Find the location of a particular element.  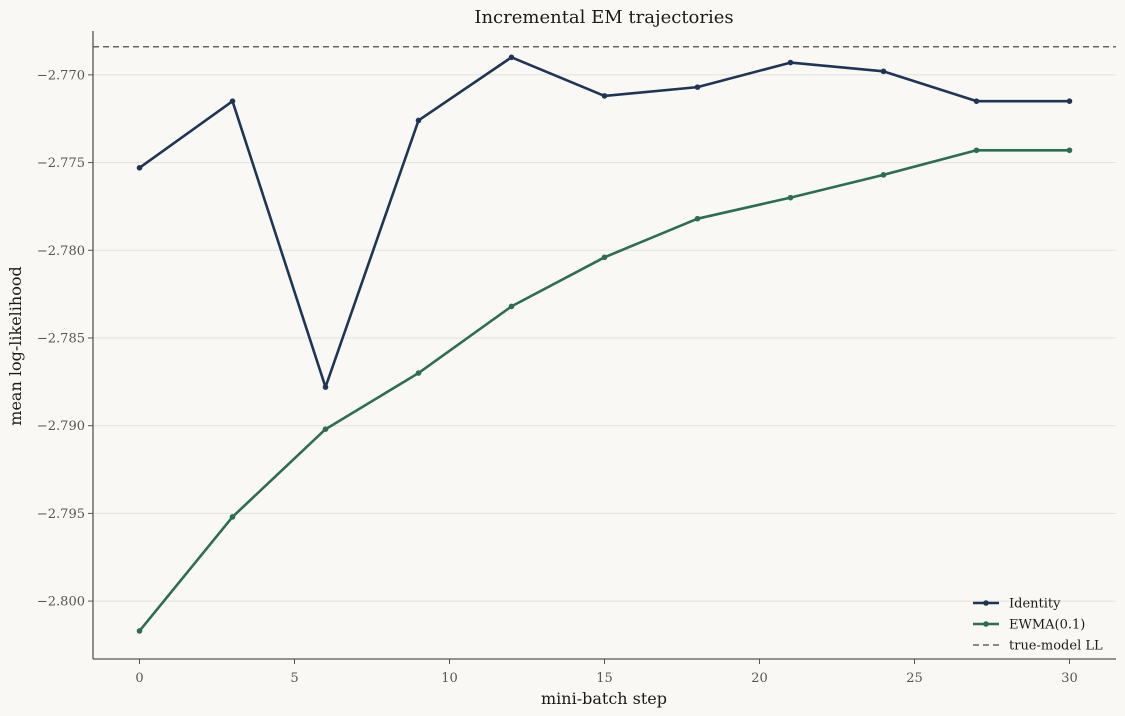

x-tick-label: 15 is located at coordinates (604, 678).